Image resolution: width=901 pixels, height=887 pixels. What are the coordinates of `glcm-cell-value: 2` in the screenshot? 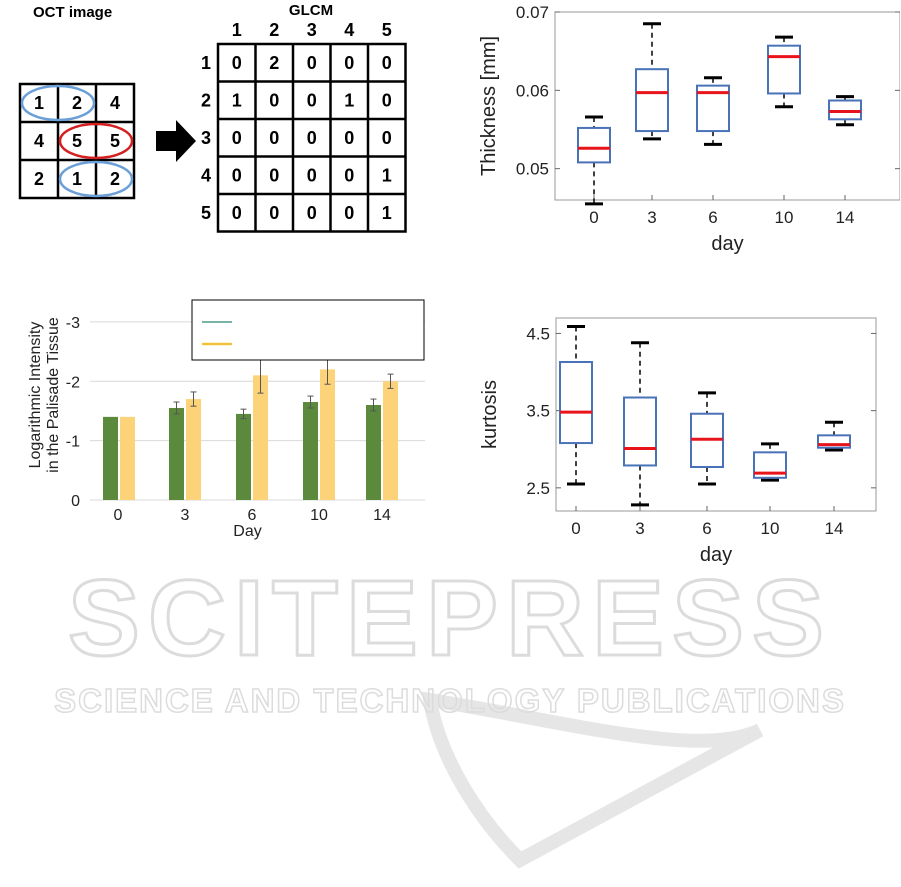 It's located at (274, 63).